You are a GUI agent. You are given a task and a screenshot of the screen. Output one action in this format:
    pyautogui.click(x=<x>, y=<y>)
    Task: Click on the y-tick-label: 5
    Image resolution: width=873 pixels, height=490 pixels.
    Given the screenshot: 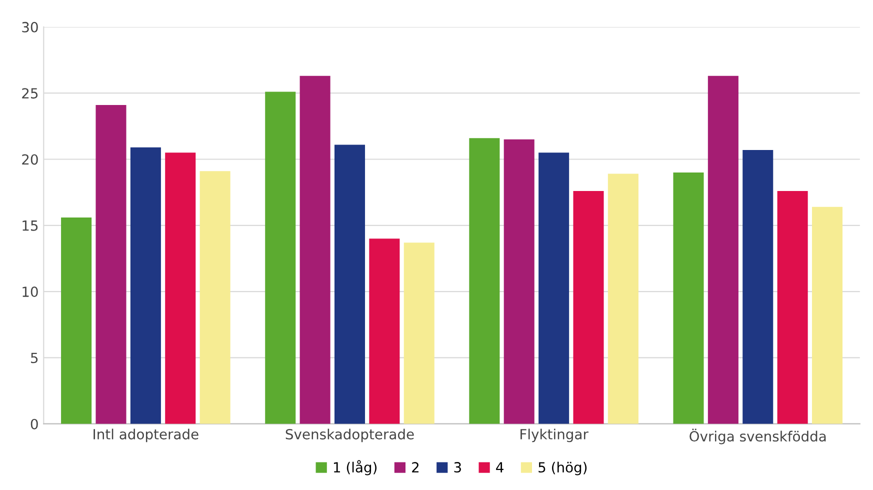 What is the action you would take?
    pyautogui.click(x=34, y=358)
    